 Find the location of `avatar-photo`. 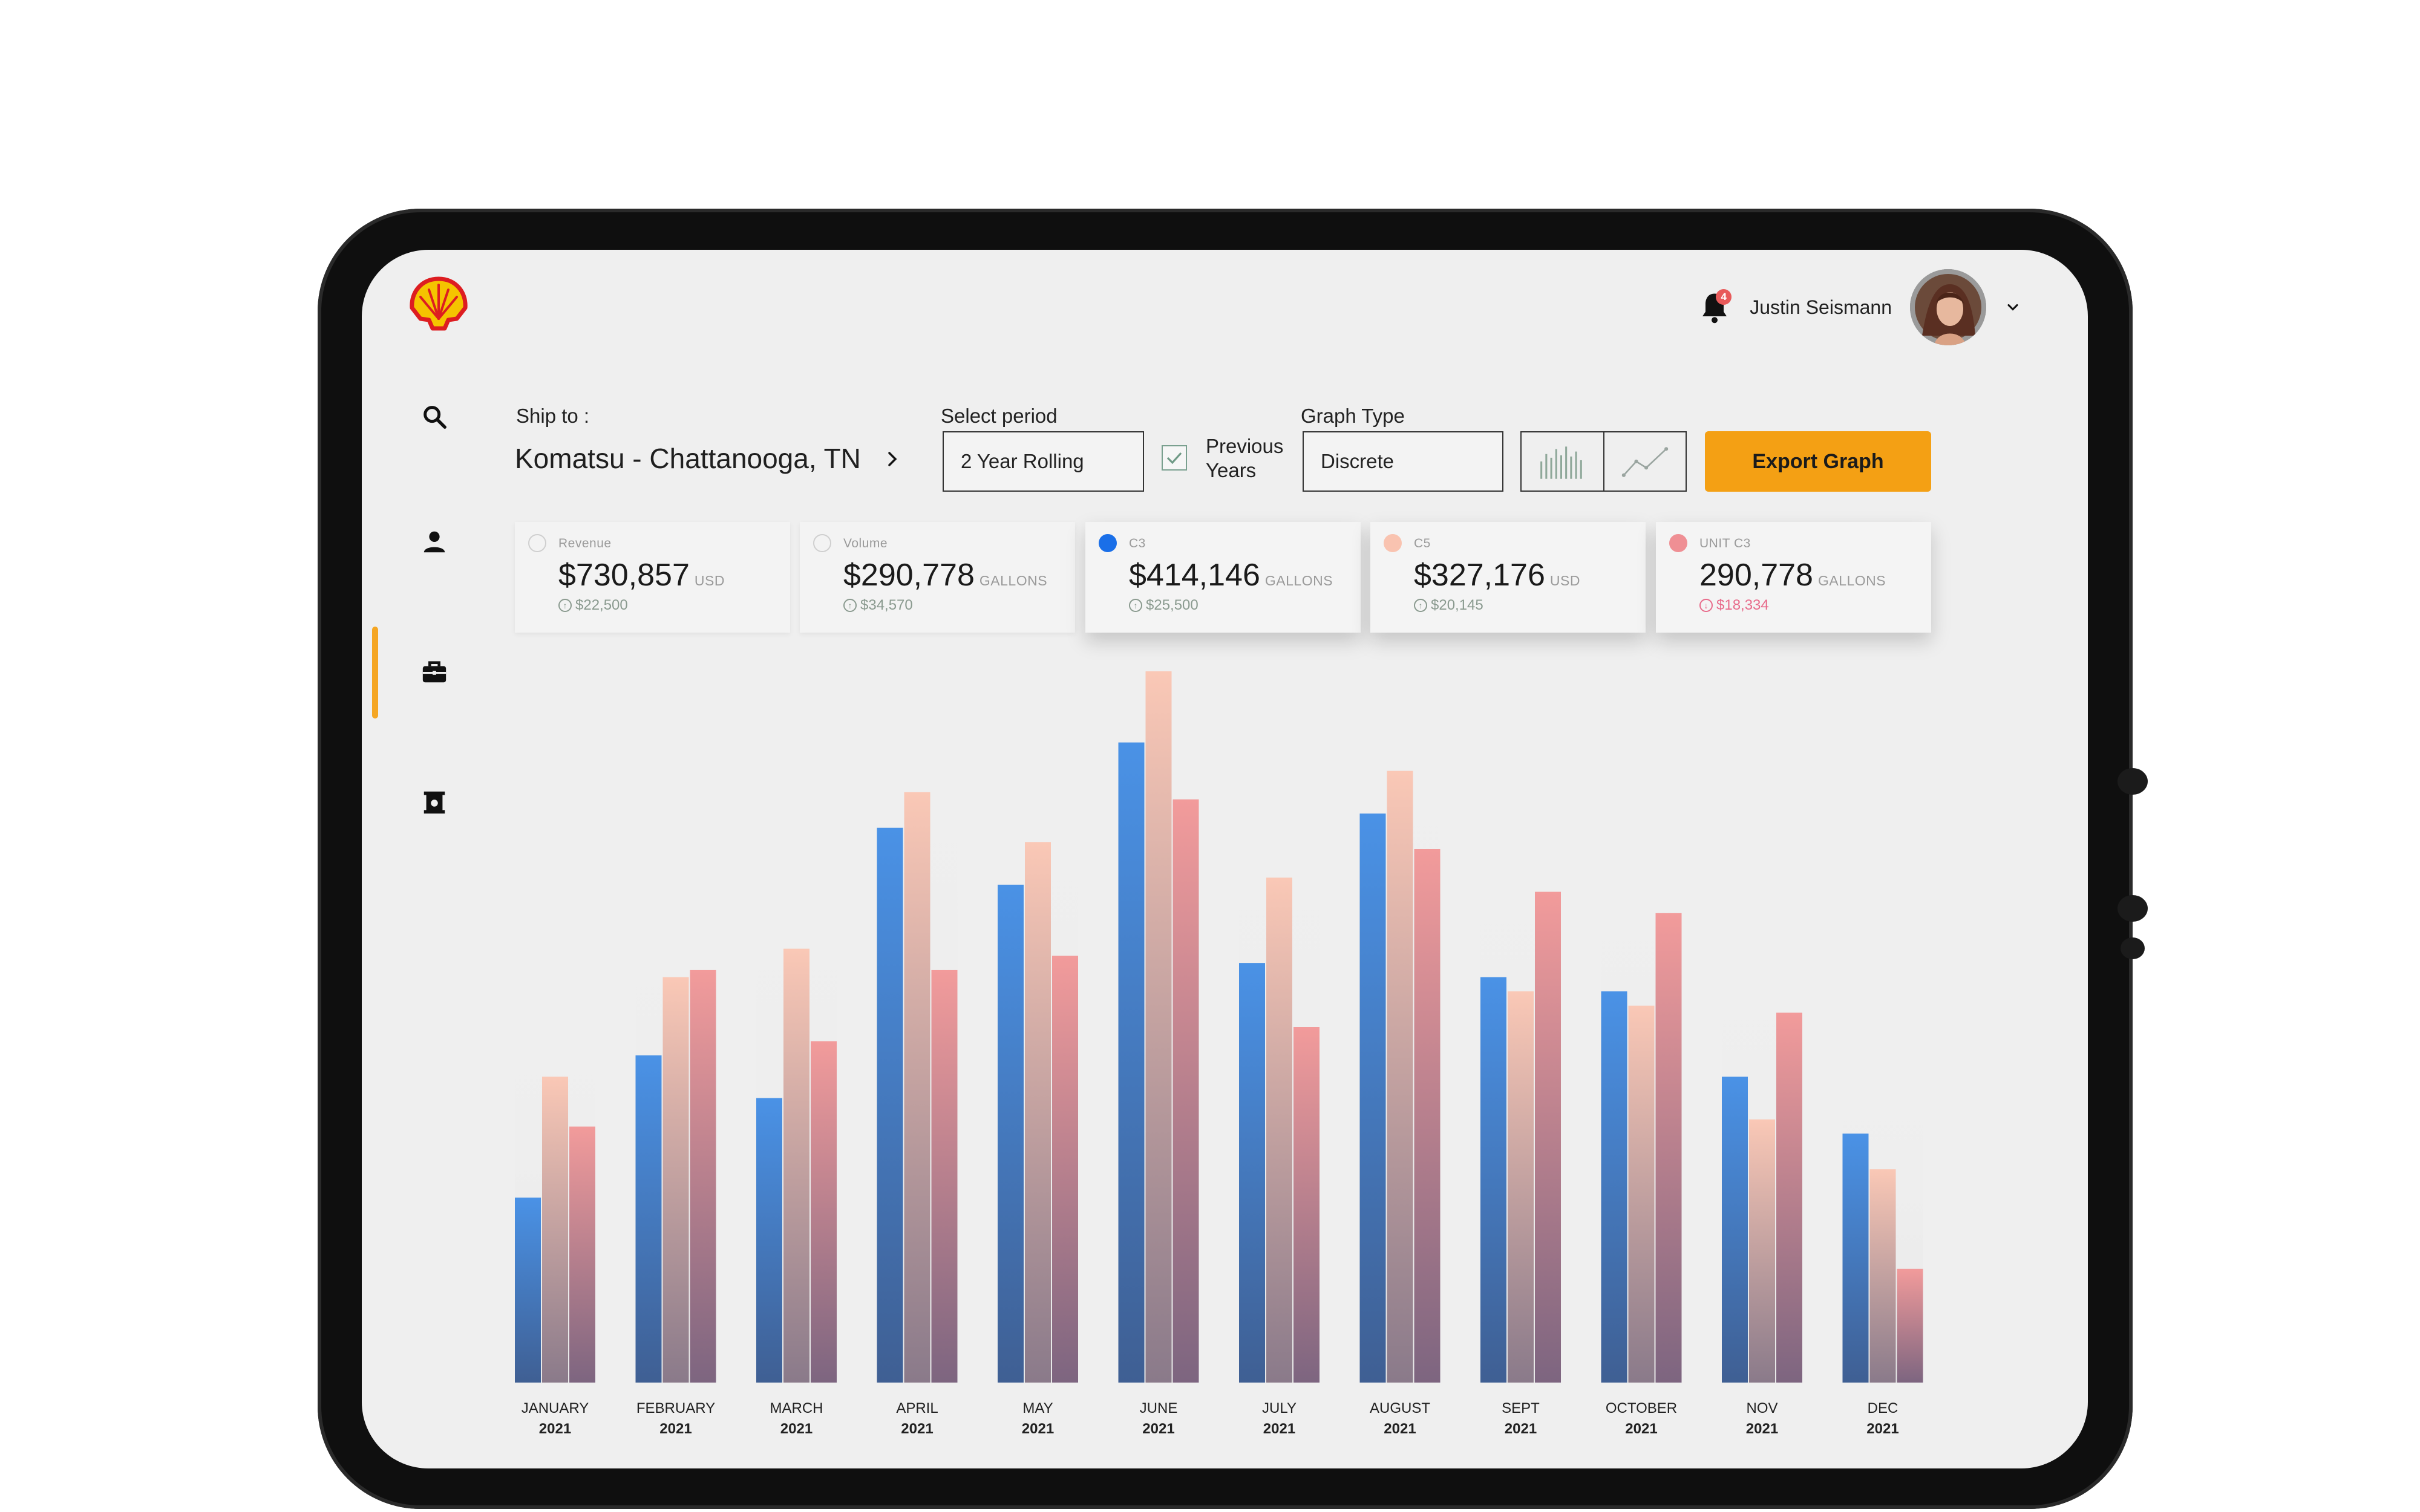

avatar-photo is located at coordinates (1948, 307).